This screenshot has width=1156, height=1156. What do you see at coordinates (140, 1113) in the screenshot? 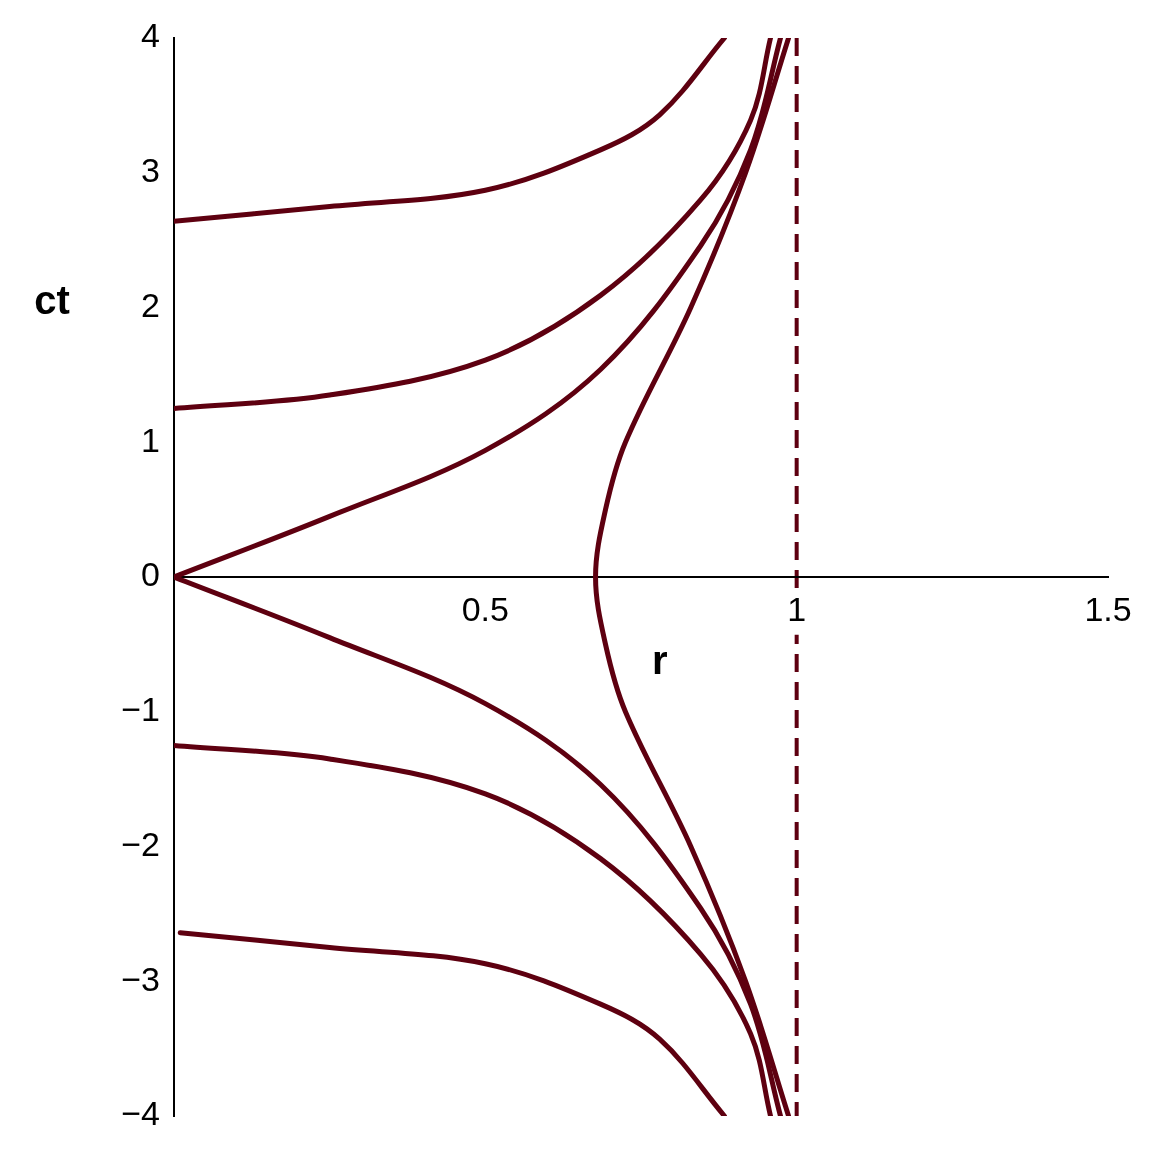
I see `y-tick-label: −4` at bounding box center [140, 1113].